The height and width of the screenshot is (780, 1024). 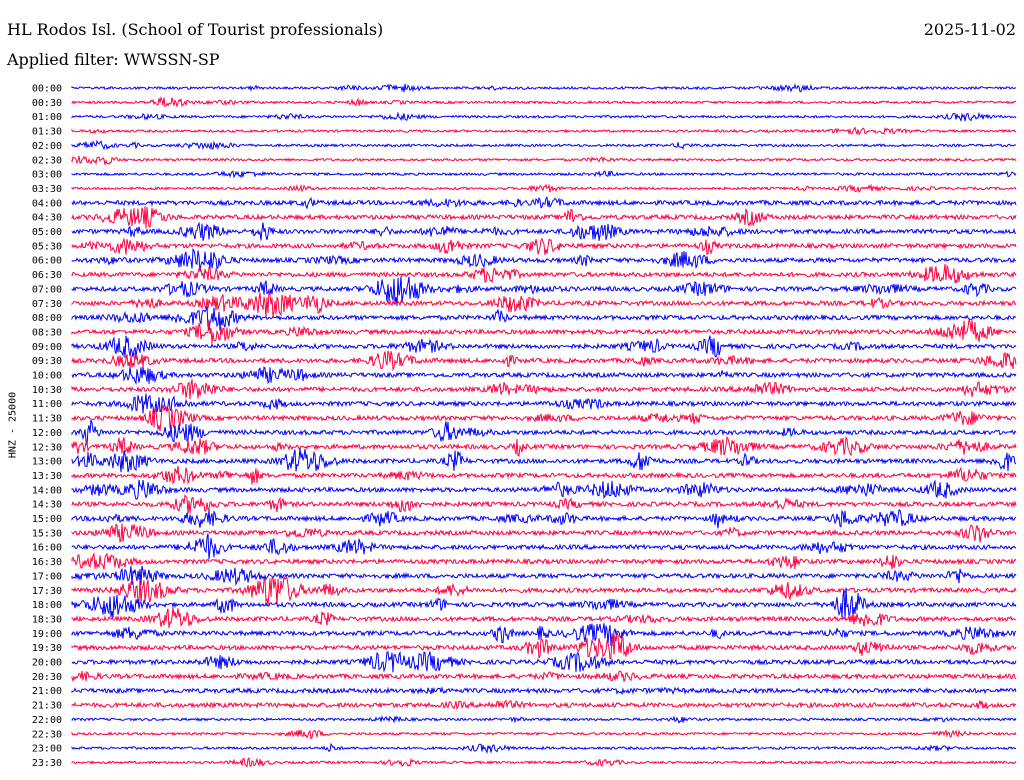 What do you see at coordinates (47, 634) in the screenshot?
I see `time-tick-label: 19:00` at bounding box center [47, 634].